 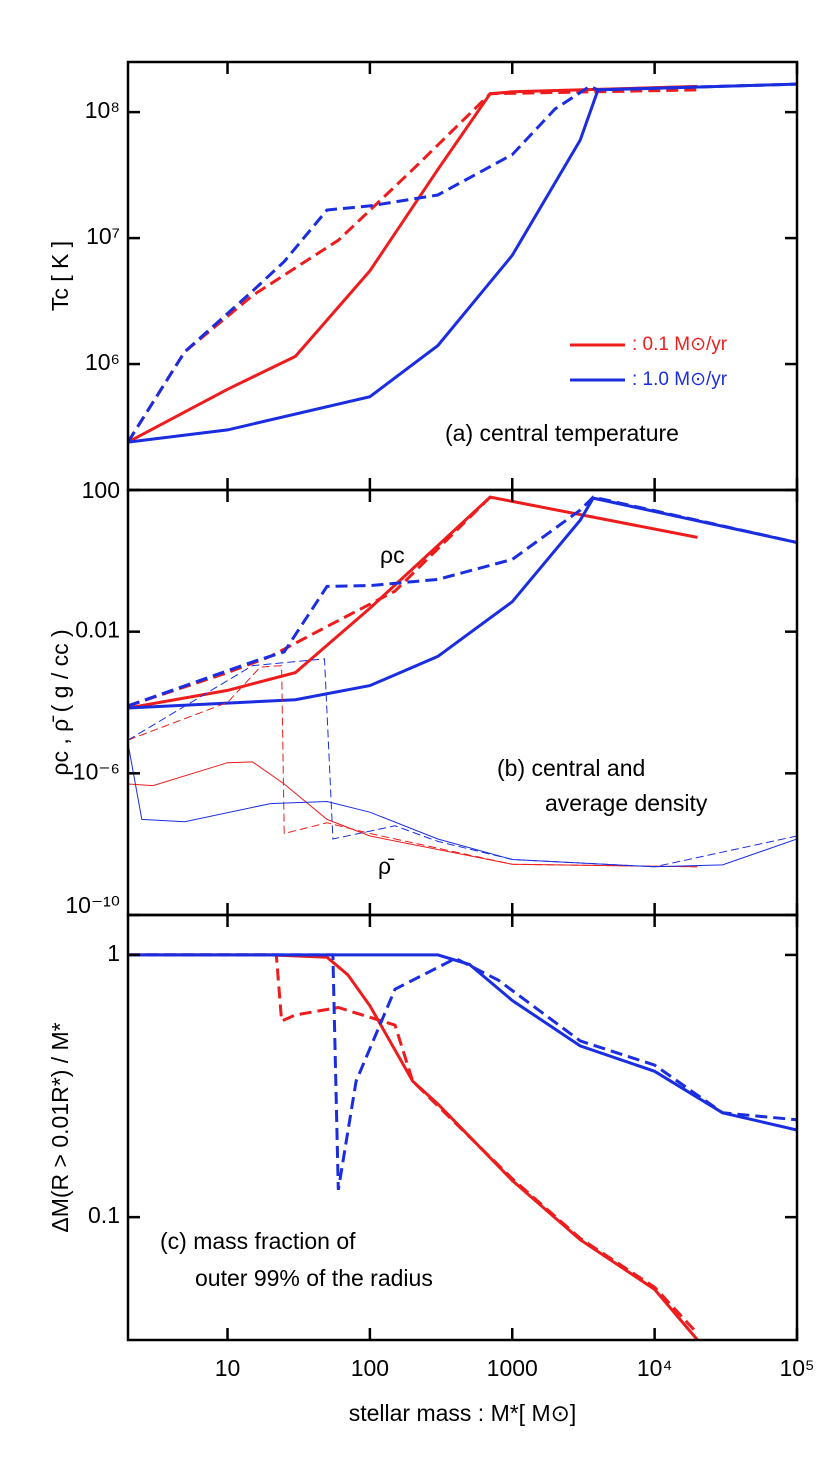 I want to click on annotation: (c) mass fraction of, so click(x=258, y=1241).